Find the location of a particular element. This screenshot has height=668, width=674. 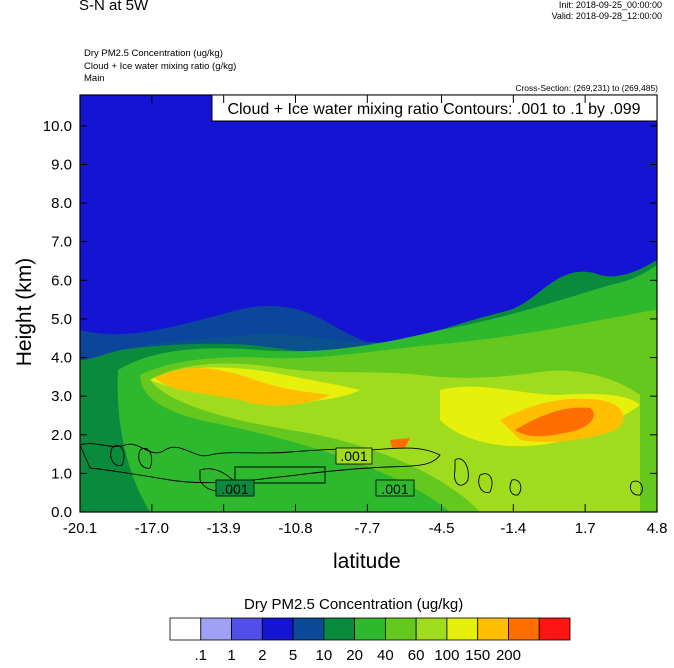

y-tick-label: 2.0 is located at coordinates (61, 435).